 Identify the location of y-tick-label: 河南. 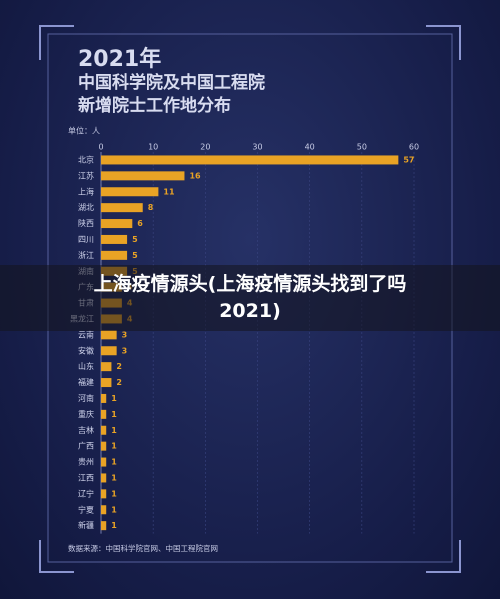
(86, 398).